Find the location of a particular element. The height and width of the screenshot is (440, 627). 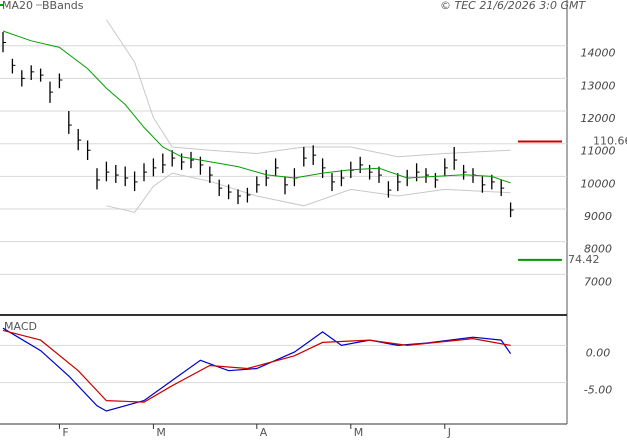

y-tick-label: 0.00 is located at coordinates (598, 352).